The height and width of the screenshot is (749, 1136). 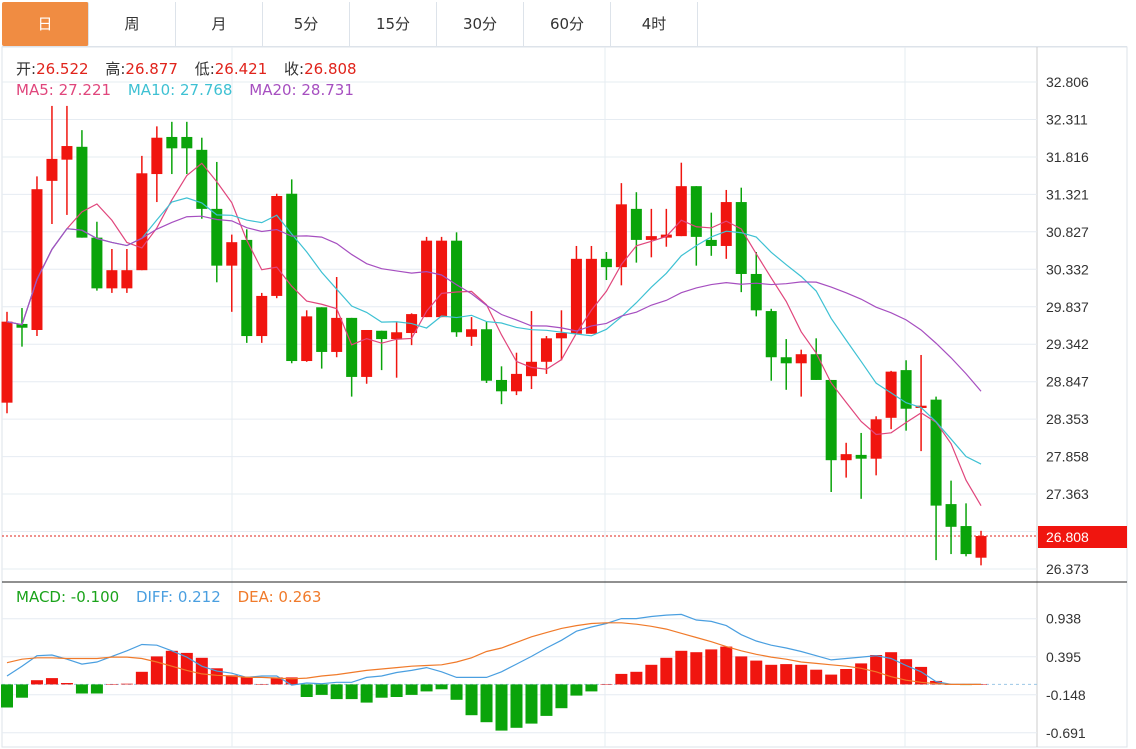 What do you see at coordinates (45, 24) in the screenshot?
I see `tab-0: 日` at bounding box center [45, 24].